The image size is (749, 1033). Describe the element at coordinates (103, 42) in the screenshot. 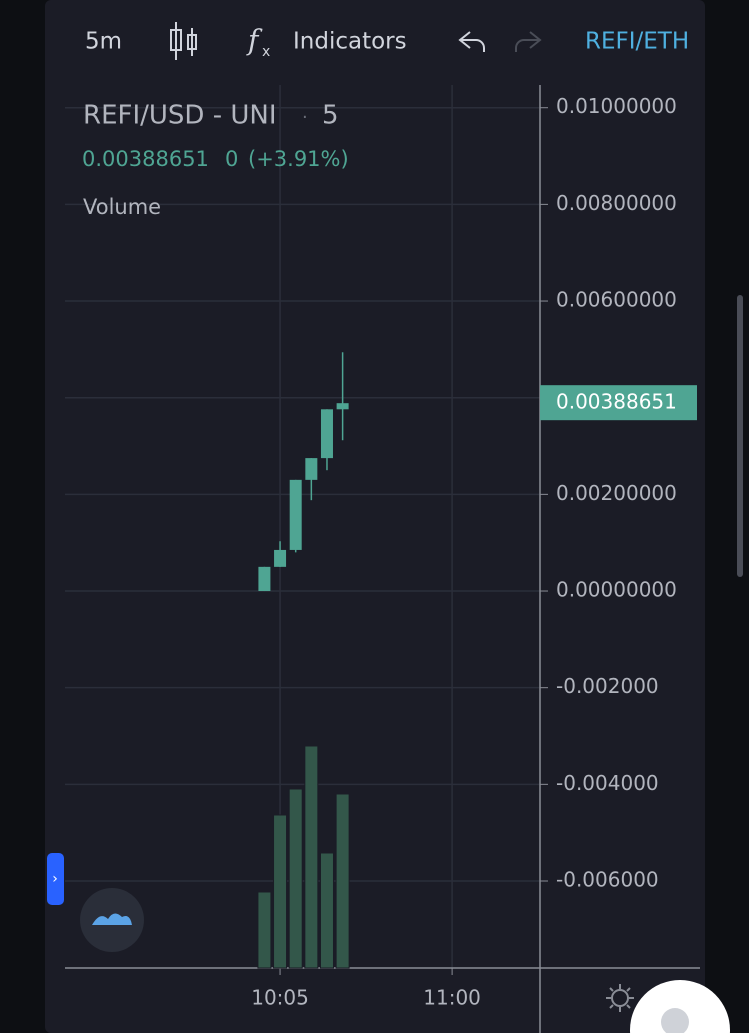

I see `interval-button: 5m` at that location.